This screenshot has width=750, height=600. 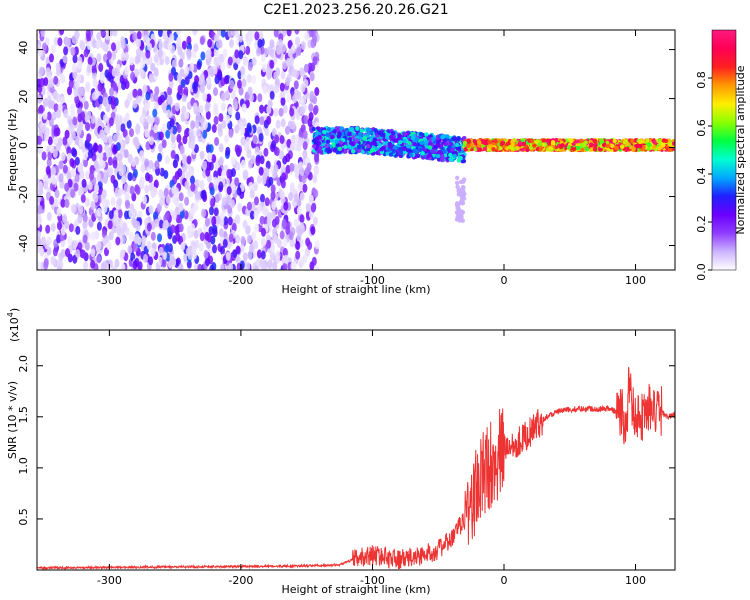 What do you see at coordinates (740, 149) in the screenshot?
I see `colorbar-label: Normalized spectral amplitude` at bounding box center [740, 149].